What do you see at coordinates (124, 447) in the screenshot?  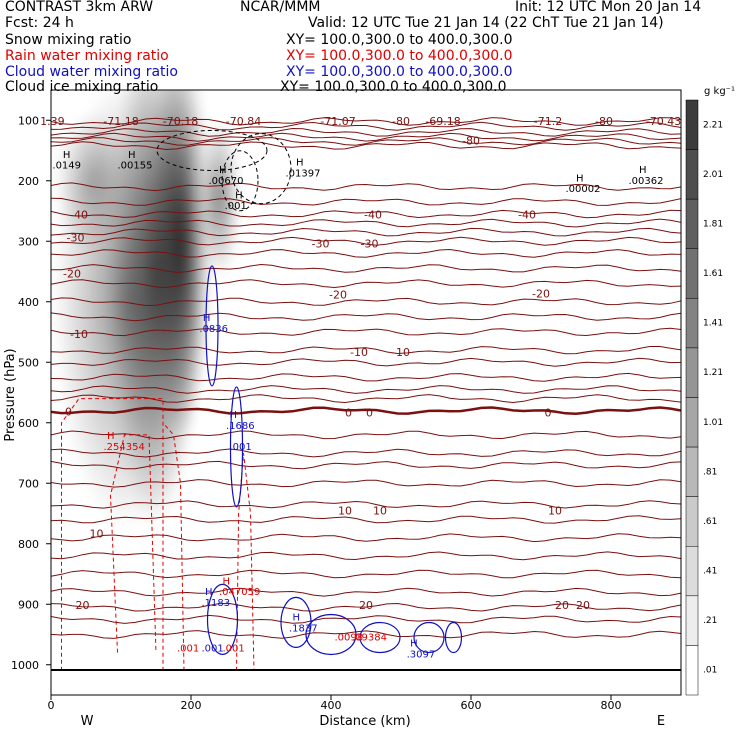 I see `rain-label: .254354` at bounding box center [124, 447].